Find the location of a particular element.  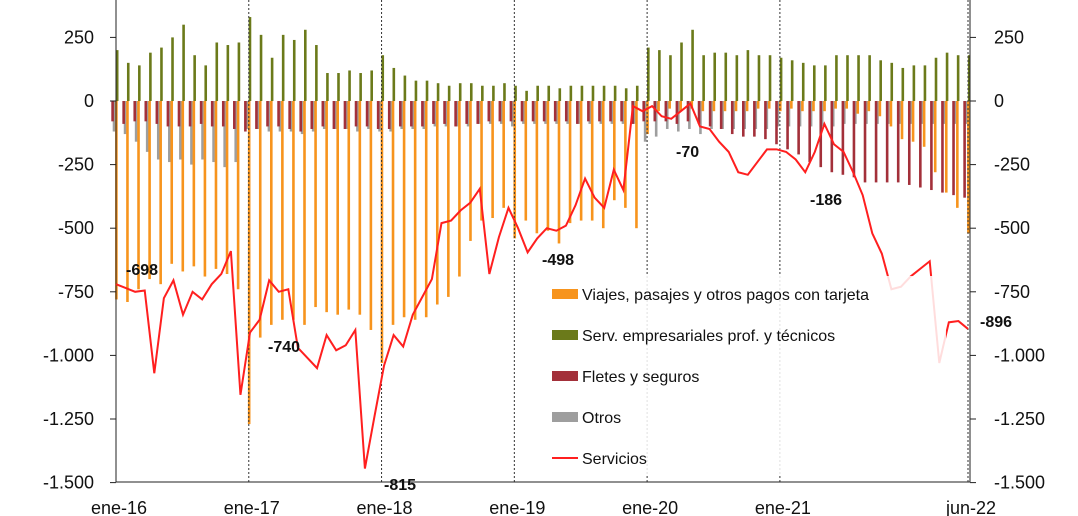

x-tick-label: jun-22 is located at coordinates (970, 507).